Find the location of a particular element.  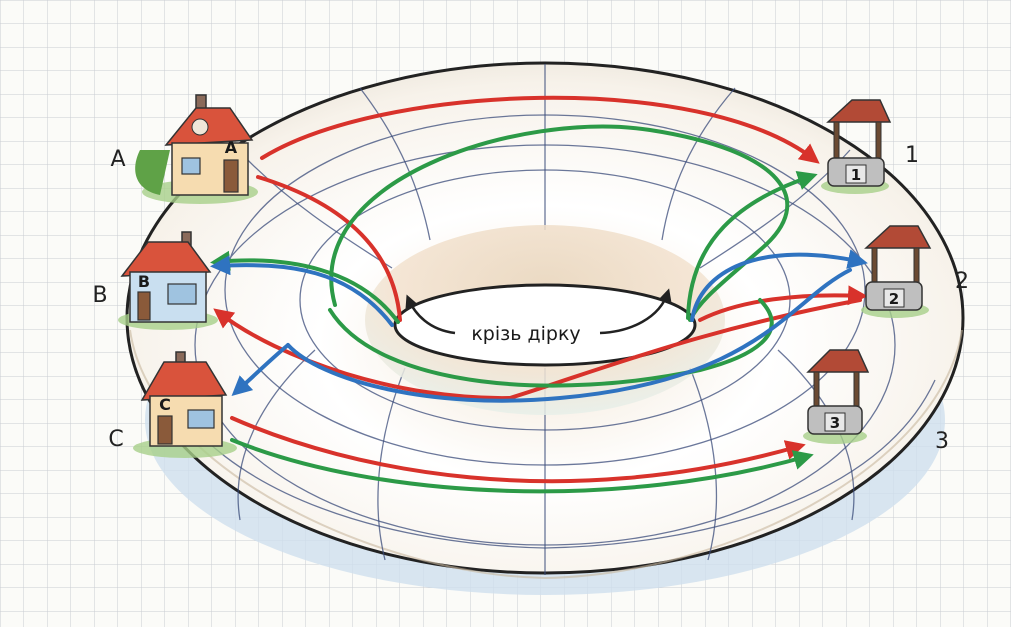

center-label-group: крізь дірку is located at coordinates (538, 318).